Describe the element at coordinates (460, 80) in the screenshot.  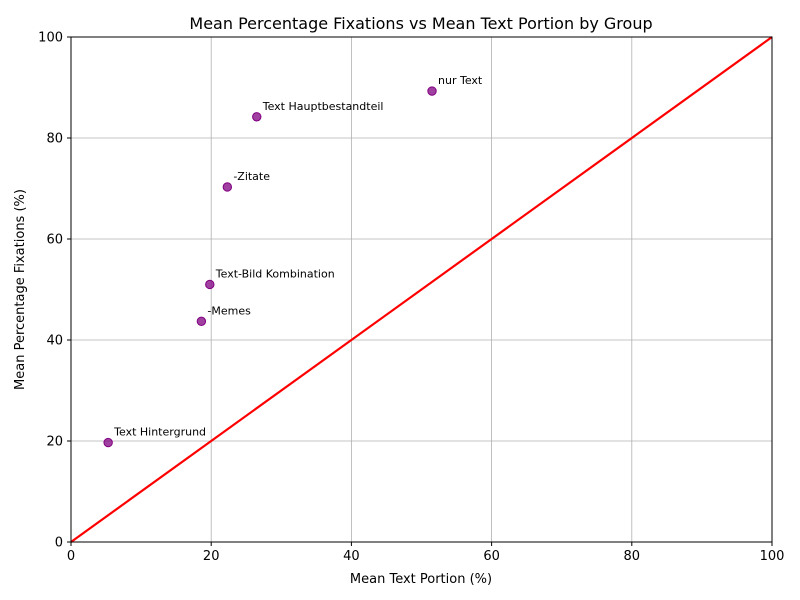
I see `data-point-label: nur Text` at that location.